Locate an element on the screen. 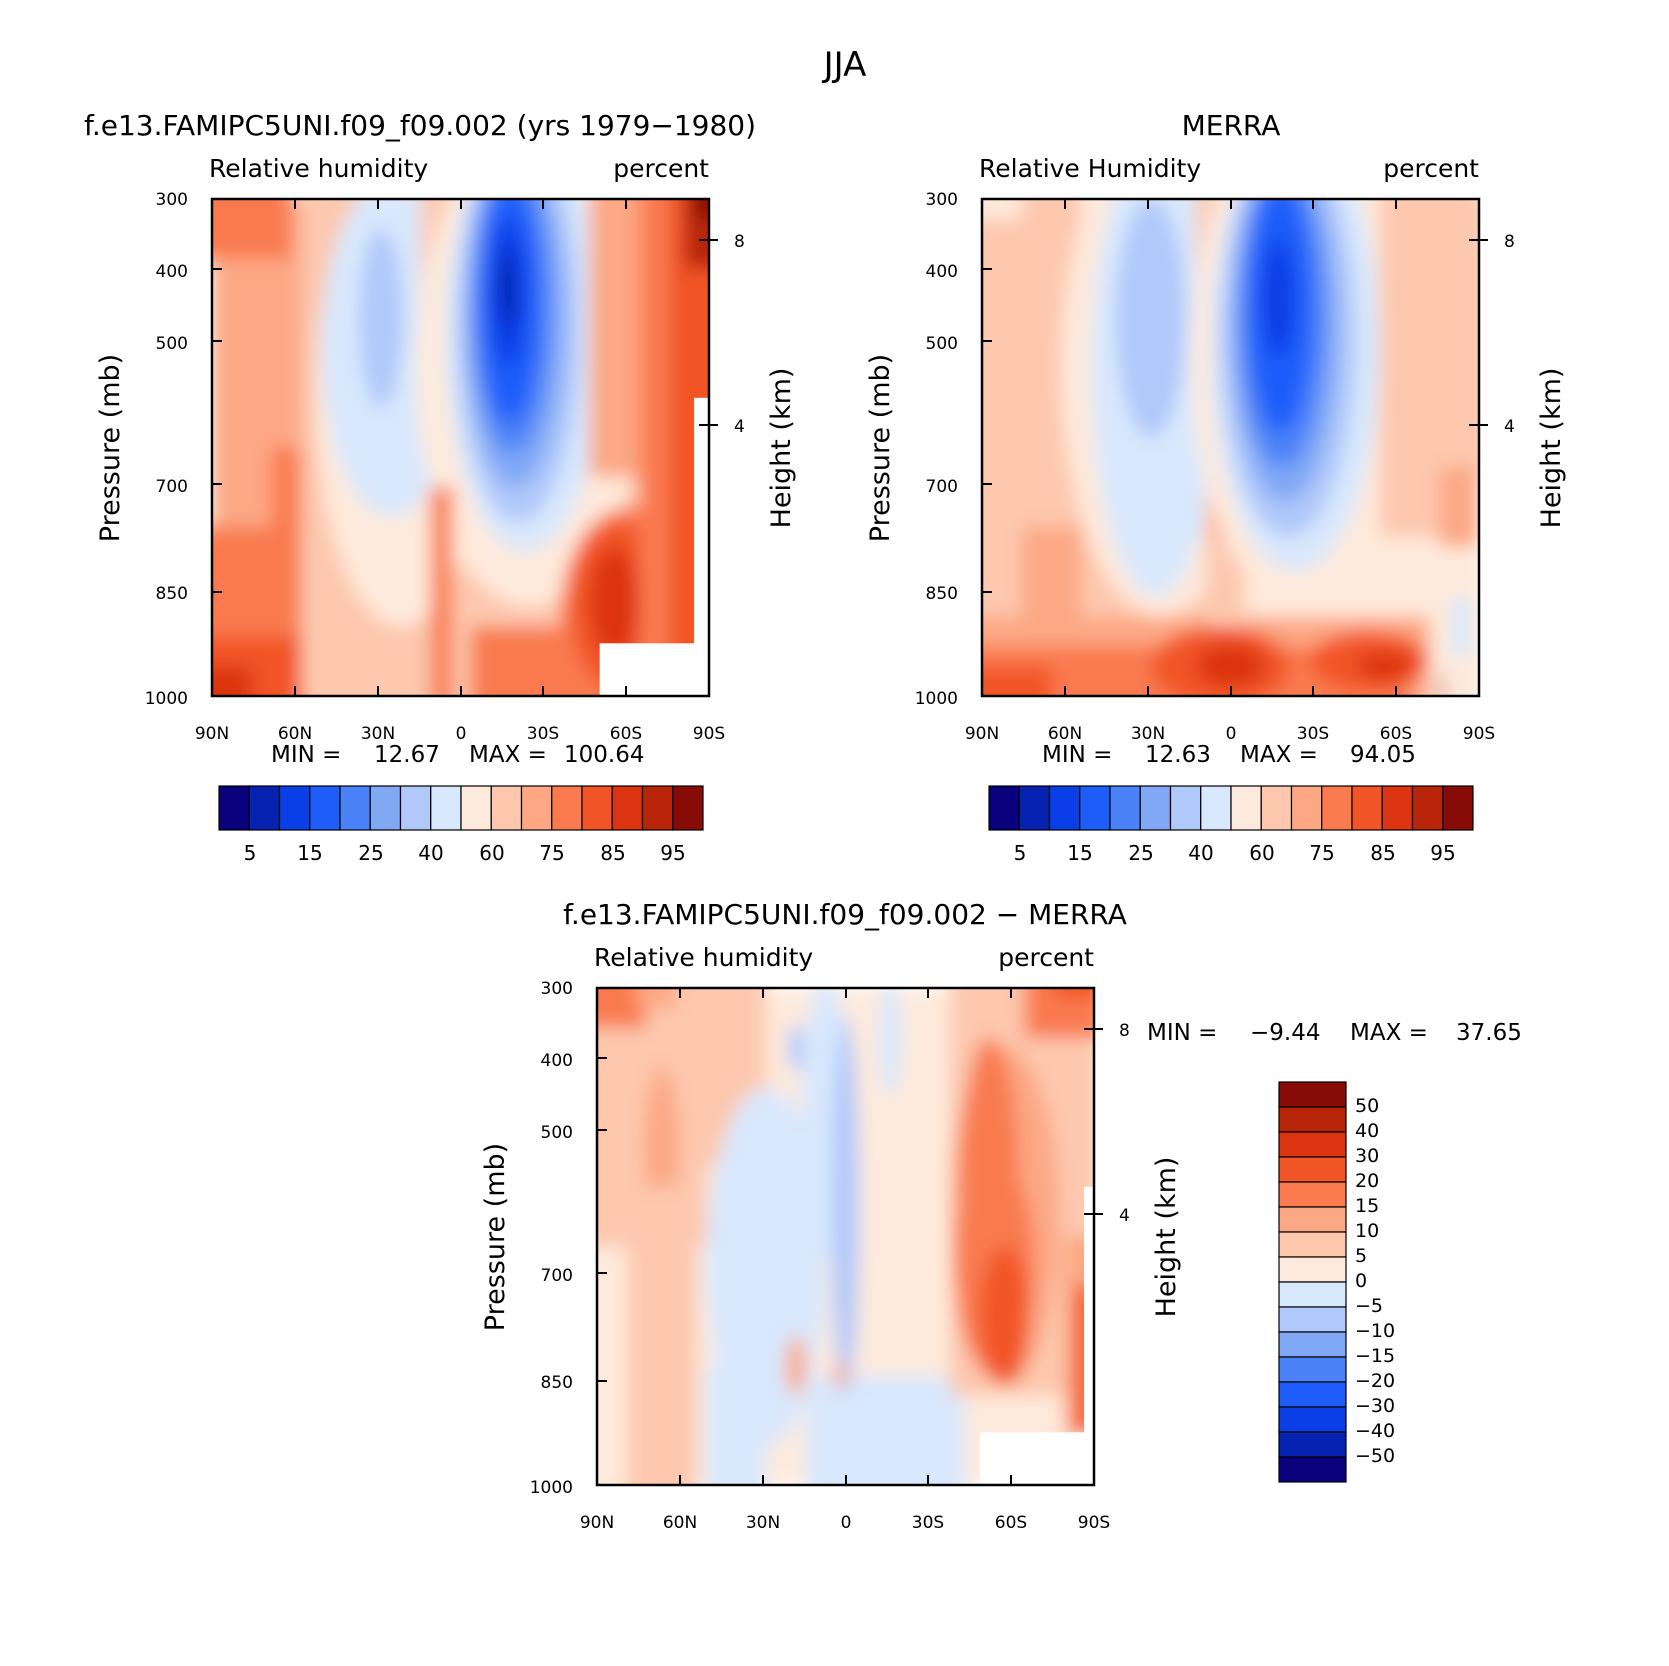 Image resolution: width=1669 pixels, height=1666 pixels. panel-model-ylabel-right: Height (km) is located at coordinates (781, 448).